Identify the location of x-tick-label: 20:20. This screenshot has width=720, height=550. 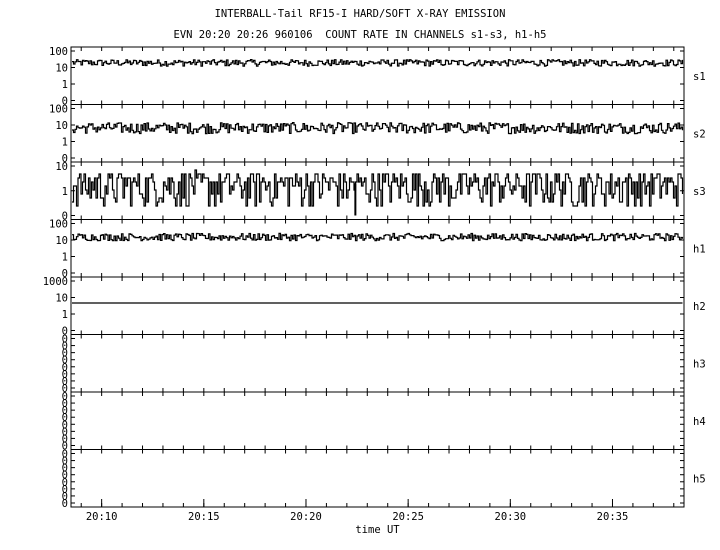
(306, 517).